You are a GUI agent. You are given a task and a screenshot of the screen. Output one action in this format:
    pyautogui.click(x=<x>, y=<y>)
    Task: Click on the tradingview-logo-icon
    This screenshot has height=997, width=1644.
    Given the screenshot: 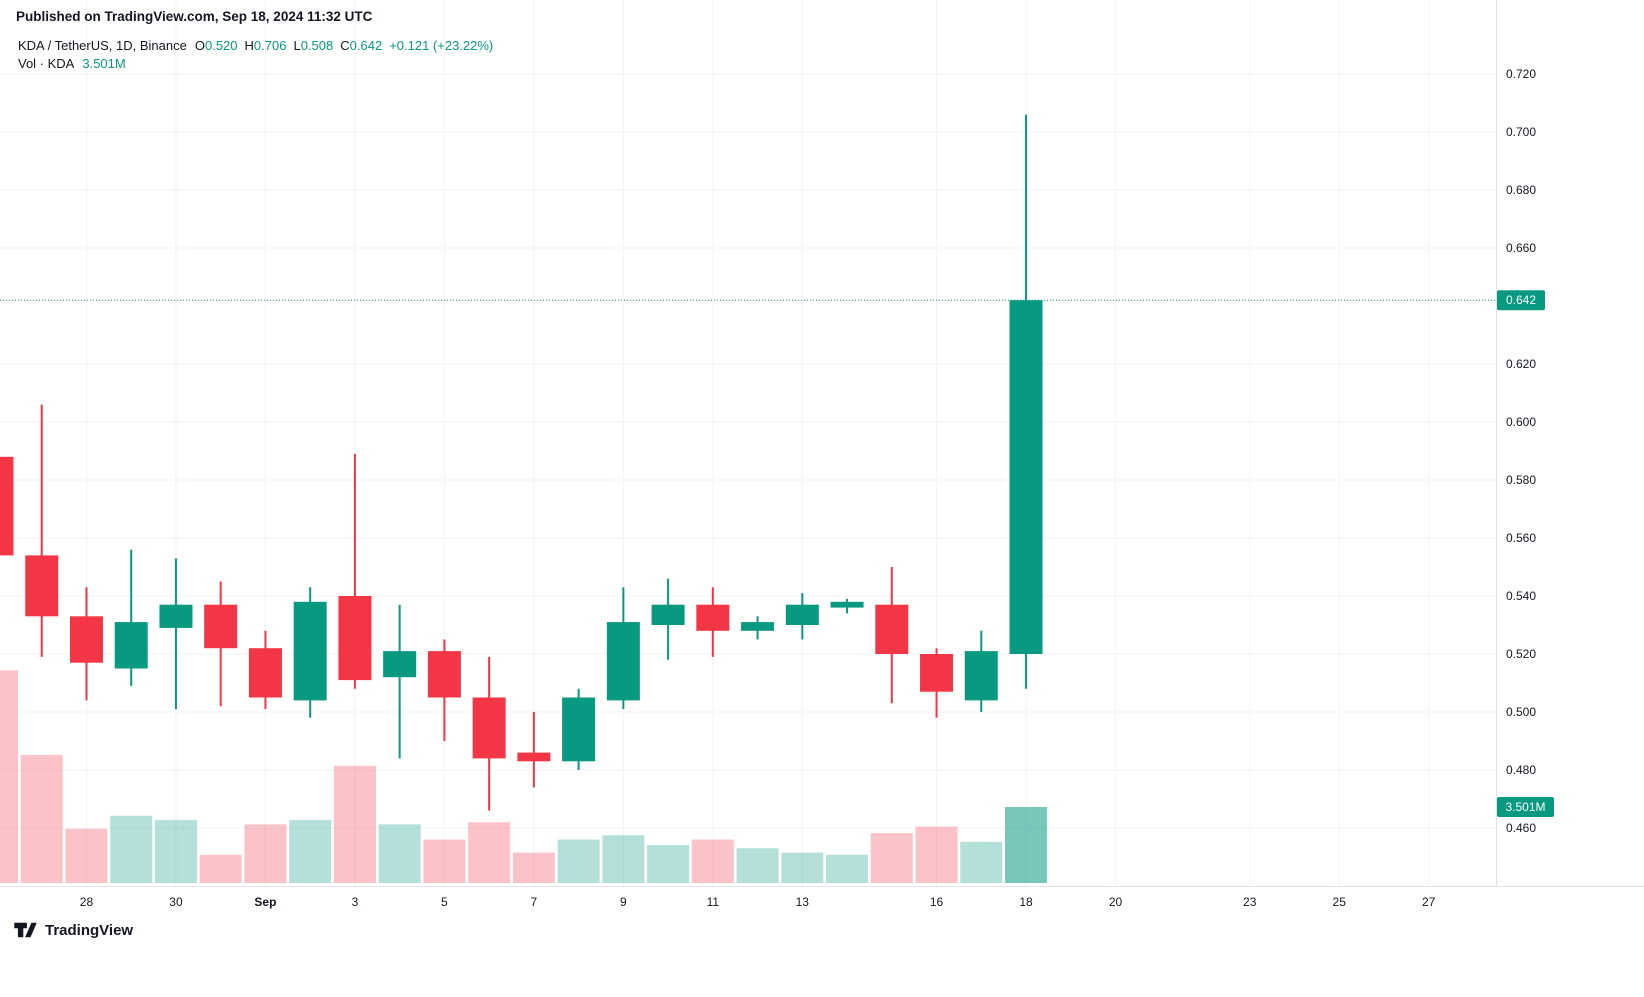 What is the action you would take?
    pyautogui.click(x=25, y=930)
    